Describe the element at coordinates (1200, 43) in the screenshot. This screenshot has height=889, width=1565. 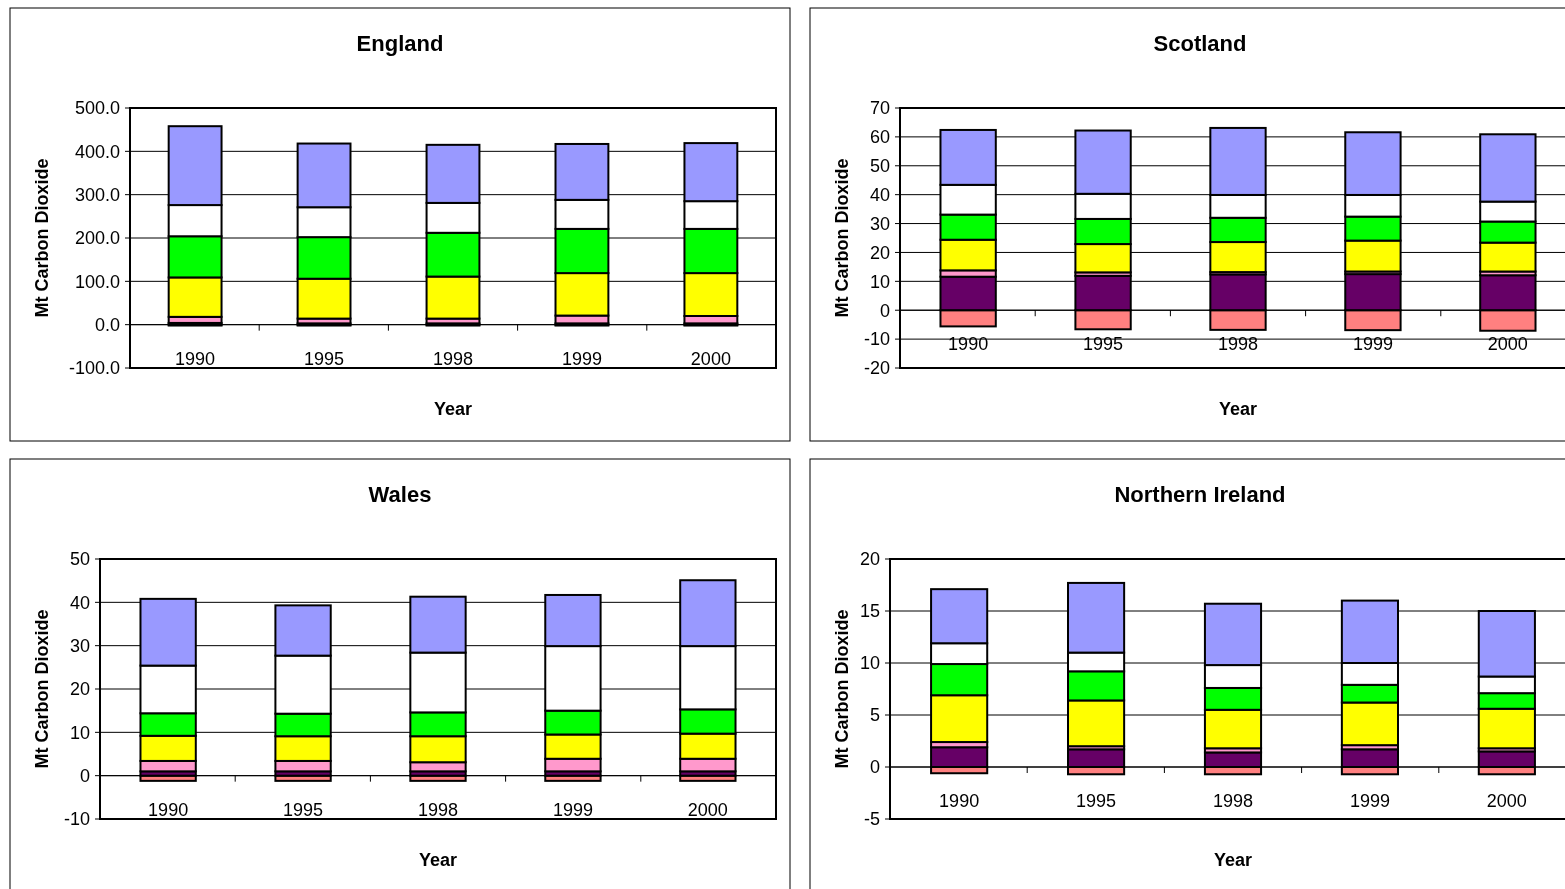
I see `chart-title: Scotland` at that location.